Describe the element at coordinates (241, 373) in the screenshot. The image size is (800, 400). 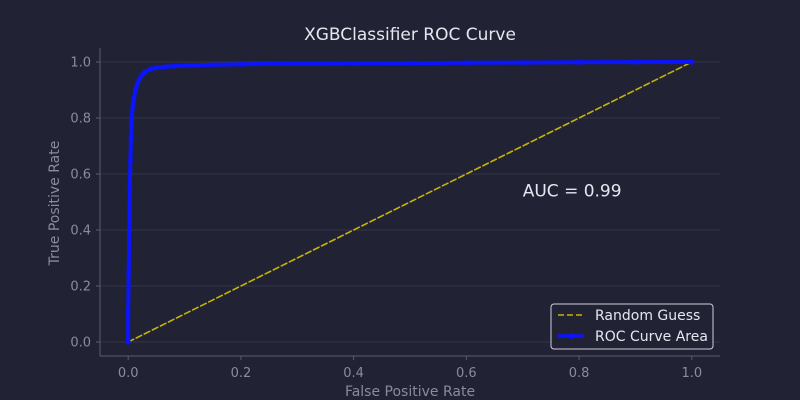
I see `x-tick-label-1: 0.2` at that location.